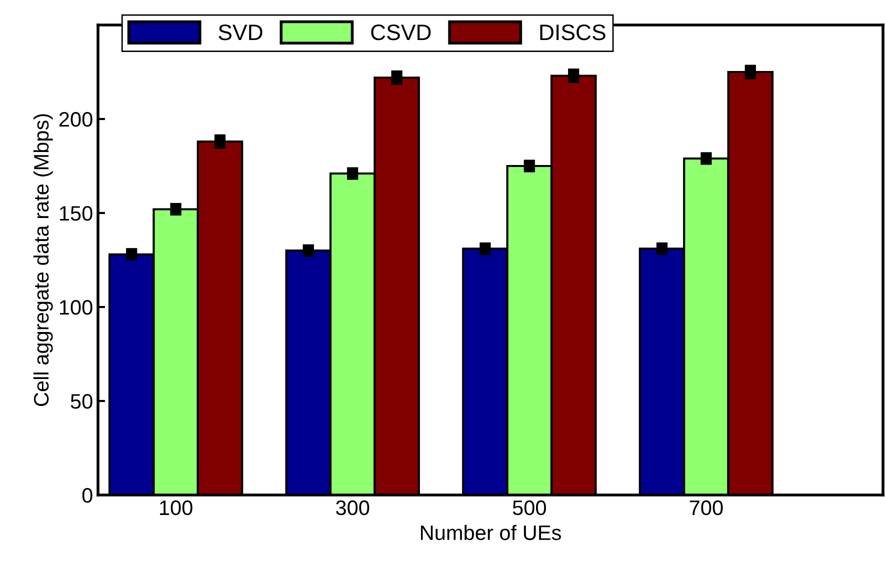 The image size is (885, 563). I want to click on y-tick-label: 50, so click(81, 401).